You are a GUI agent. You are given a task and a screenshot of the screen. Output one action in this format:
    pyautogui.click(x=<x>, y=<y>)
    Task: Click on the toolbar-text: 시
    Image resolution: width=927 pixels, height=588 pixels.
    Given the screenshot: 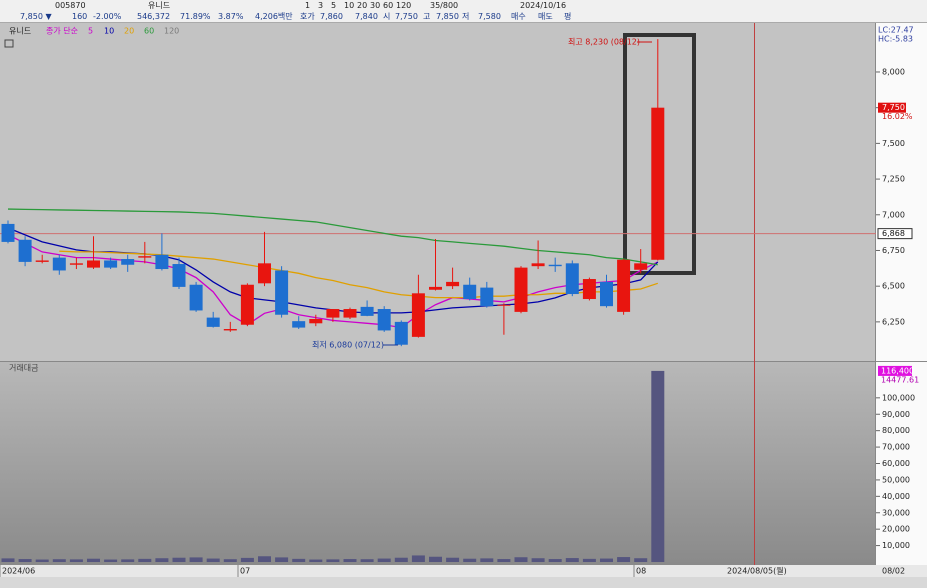 What is the action you would take?
    pyautogui.click(x=387, y=16)
    